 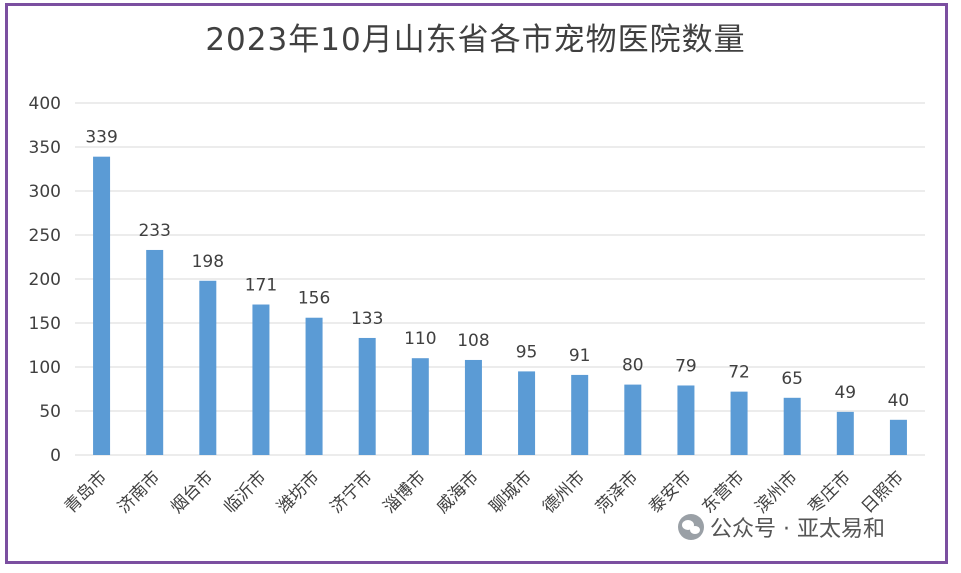 What do you see at coordinates (580, 356) in the screenshot?
I see `data-label: 91` at bounding box center [580, 356].